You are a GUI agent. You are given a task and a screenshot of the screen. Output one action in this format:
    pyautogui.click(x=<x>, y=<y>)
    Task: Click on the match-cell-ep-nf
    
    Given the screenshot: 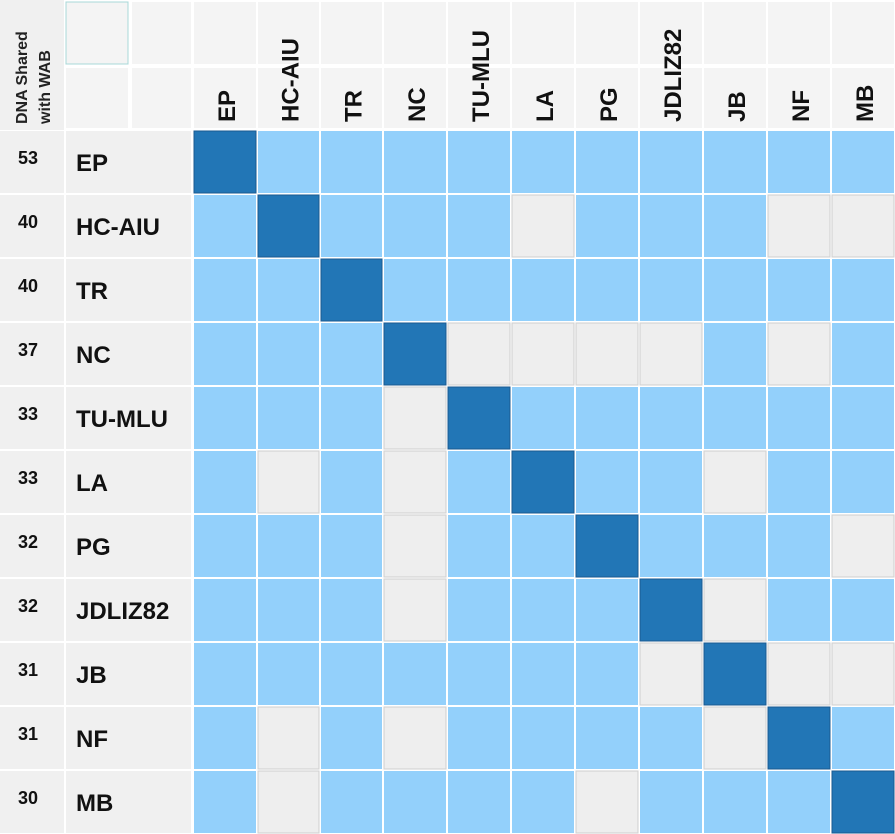 What is the action you would take?
    pyautogui.click(x=799, y=162)
    